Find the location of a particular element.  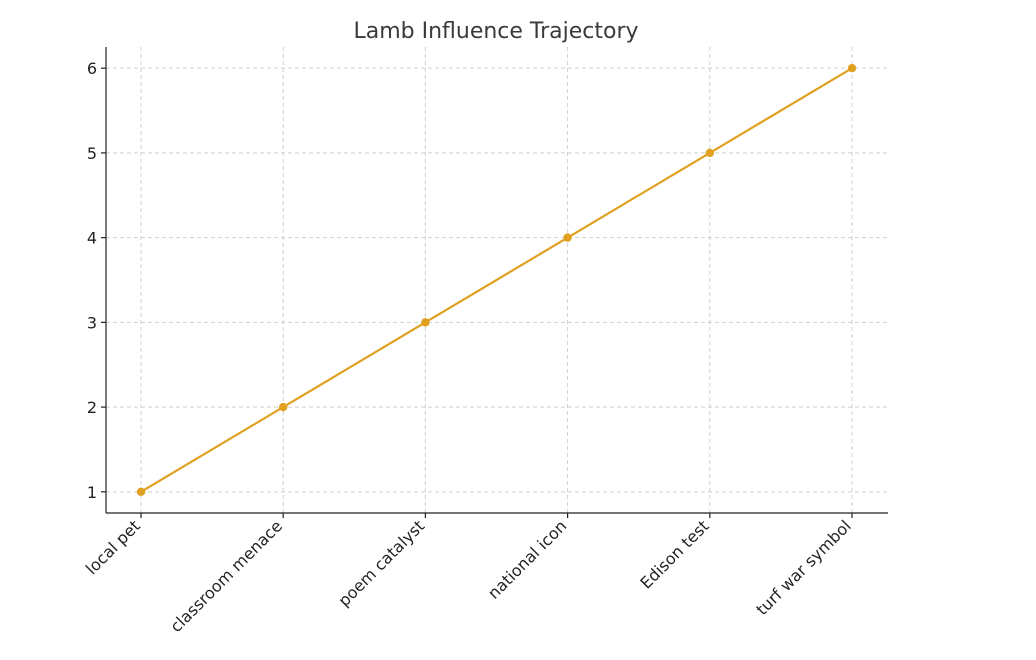

y-tick-label: 2 is located at coordinates (92, 407).